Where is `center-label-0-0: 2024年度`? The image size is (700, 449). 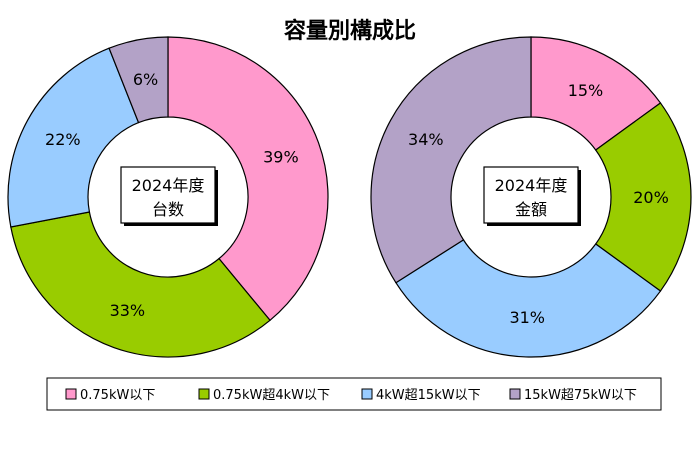 center-label-0-0: 2024年度 is located at coordinates (168, 185).